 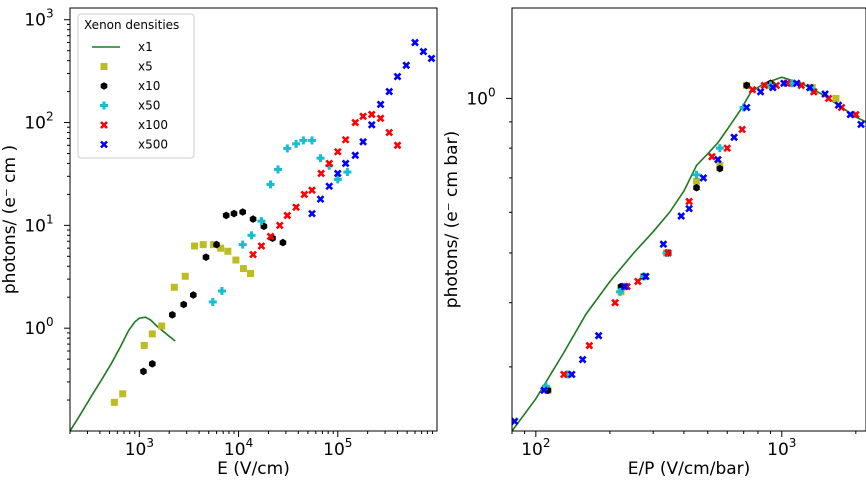 What do you see at coordinates (122, 47) in the screenshot?
I see `legend-item-x1: x1` at bounding box center [122, 47].